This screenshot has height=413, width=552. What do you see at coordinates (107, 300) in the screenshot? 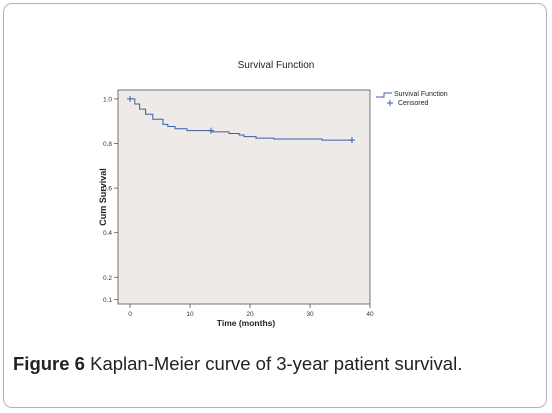
I see `y-tick-label: 0.1` at bounding box center [107, 300].